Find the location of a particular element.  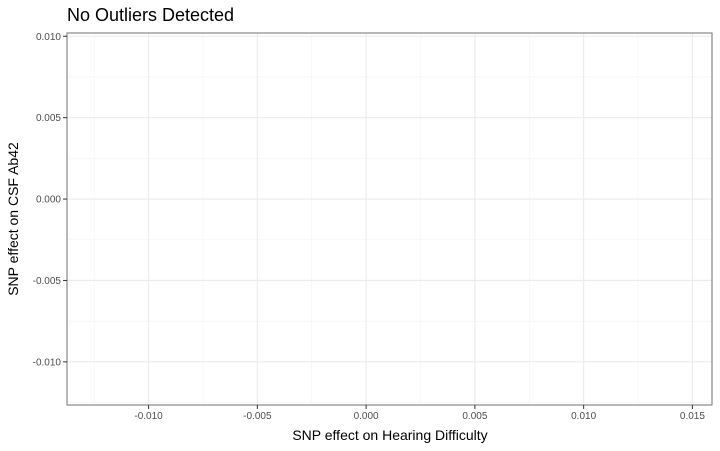

y-tick-label: 0.005 is located at coordinates (48, 118).